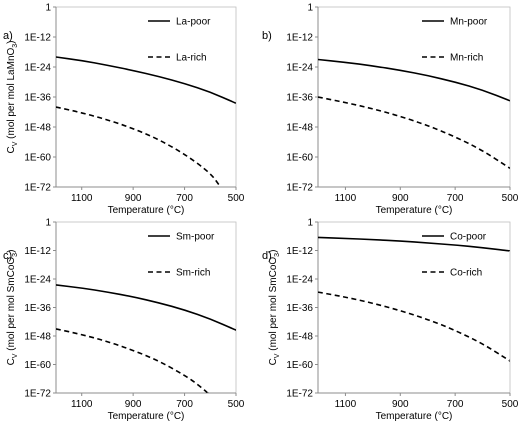 Image resolution: width=520 pixels, height=423 pixels. I want to click on series-line-sm-poor, so click(146, 307).